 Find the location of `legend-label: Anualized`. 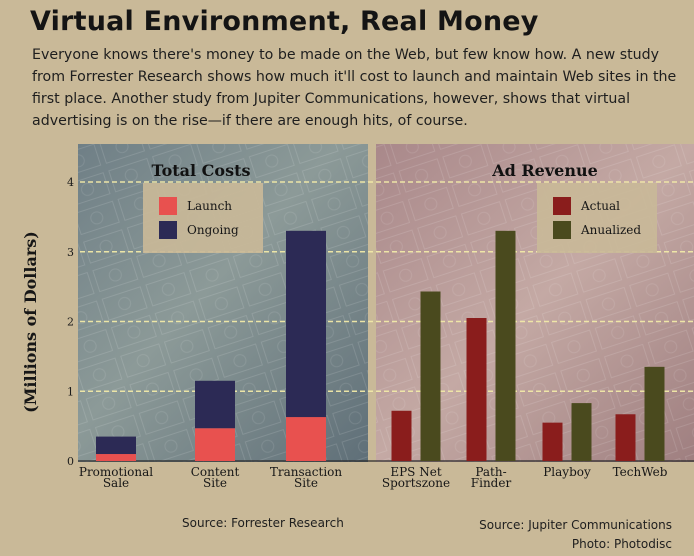

legend-label: Anualized is located at coordinates (610, 230).